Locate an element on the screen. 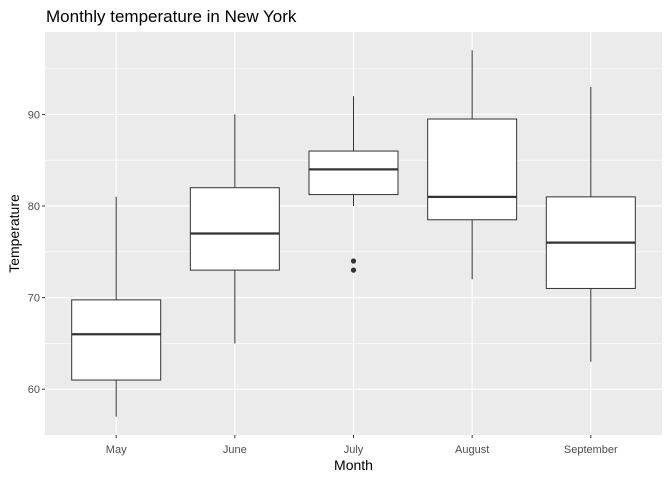 The height and width of the screenshot is (480, 672). x-axis-ticks: May June July August September is located at coordinates (362, 445).